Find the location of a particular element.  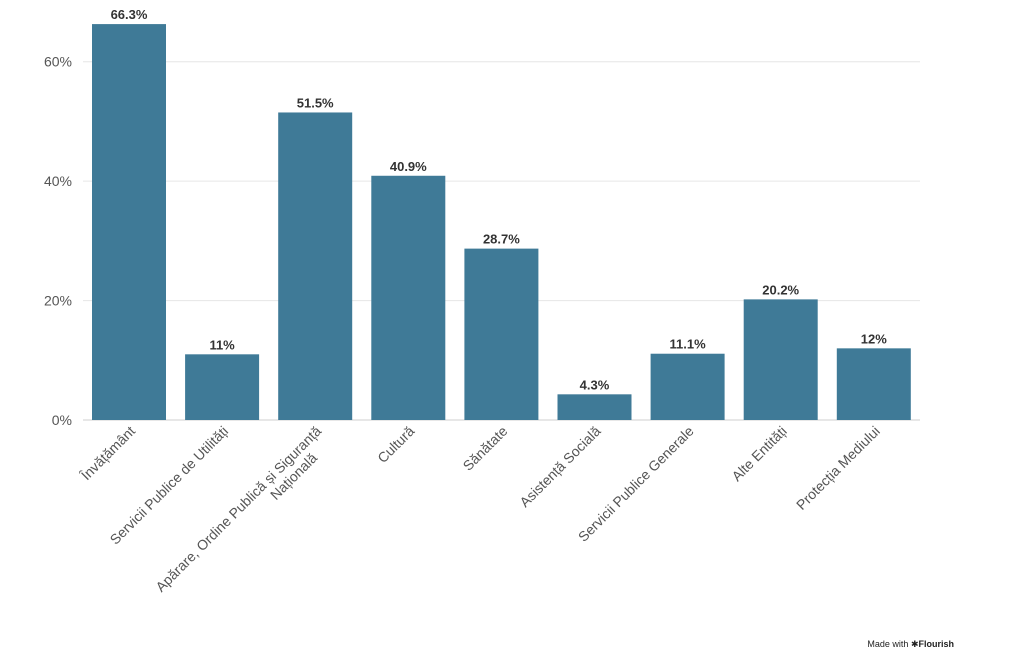

flourish-credit: Made with ✱Flourish is located at coordinates (910, 644).